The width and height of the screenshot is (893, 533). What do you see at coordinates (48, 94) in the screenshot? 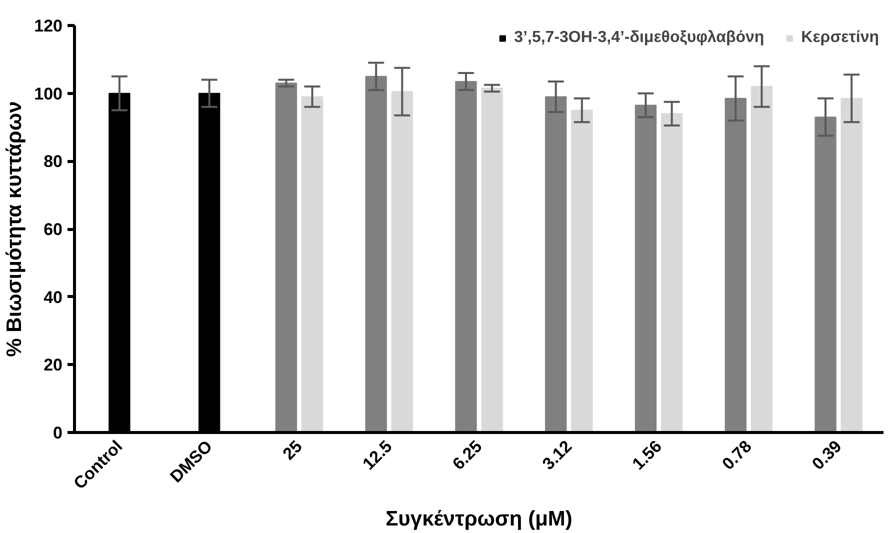
I see `y-tick-label: 100` at bounding box center [48, 94].